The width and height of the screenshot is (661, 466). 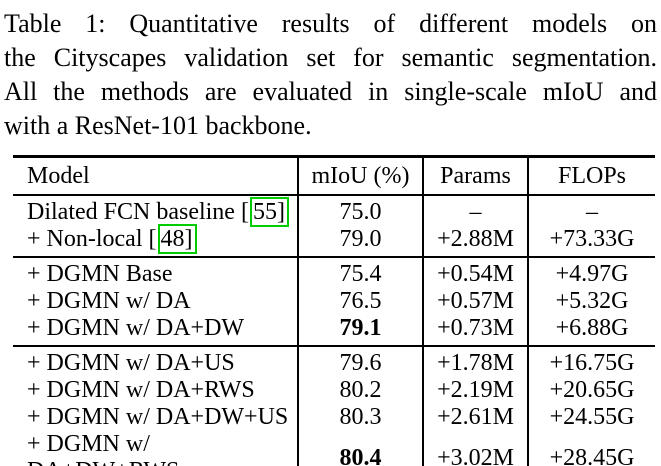 I want to click on miou-cell: 79.6, so click(x=360, y=361).